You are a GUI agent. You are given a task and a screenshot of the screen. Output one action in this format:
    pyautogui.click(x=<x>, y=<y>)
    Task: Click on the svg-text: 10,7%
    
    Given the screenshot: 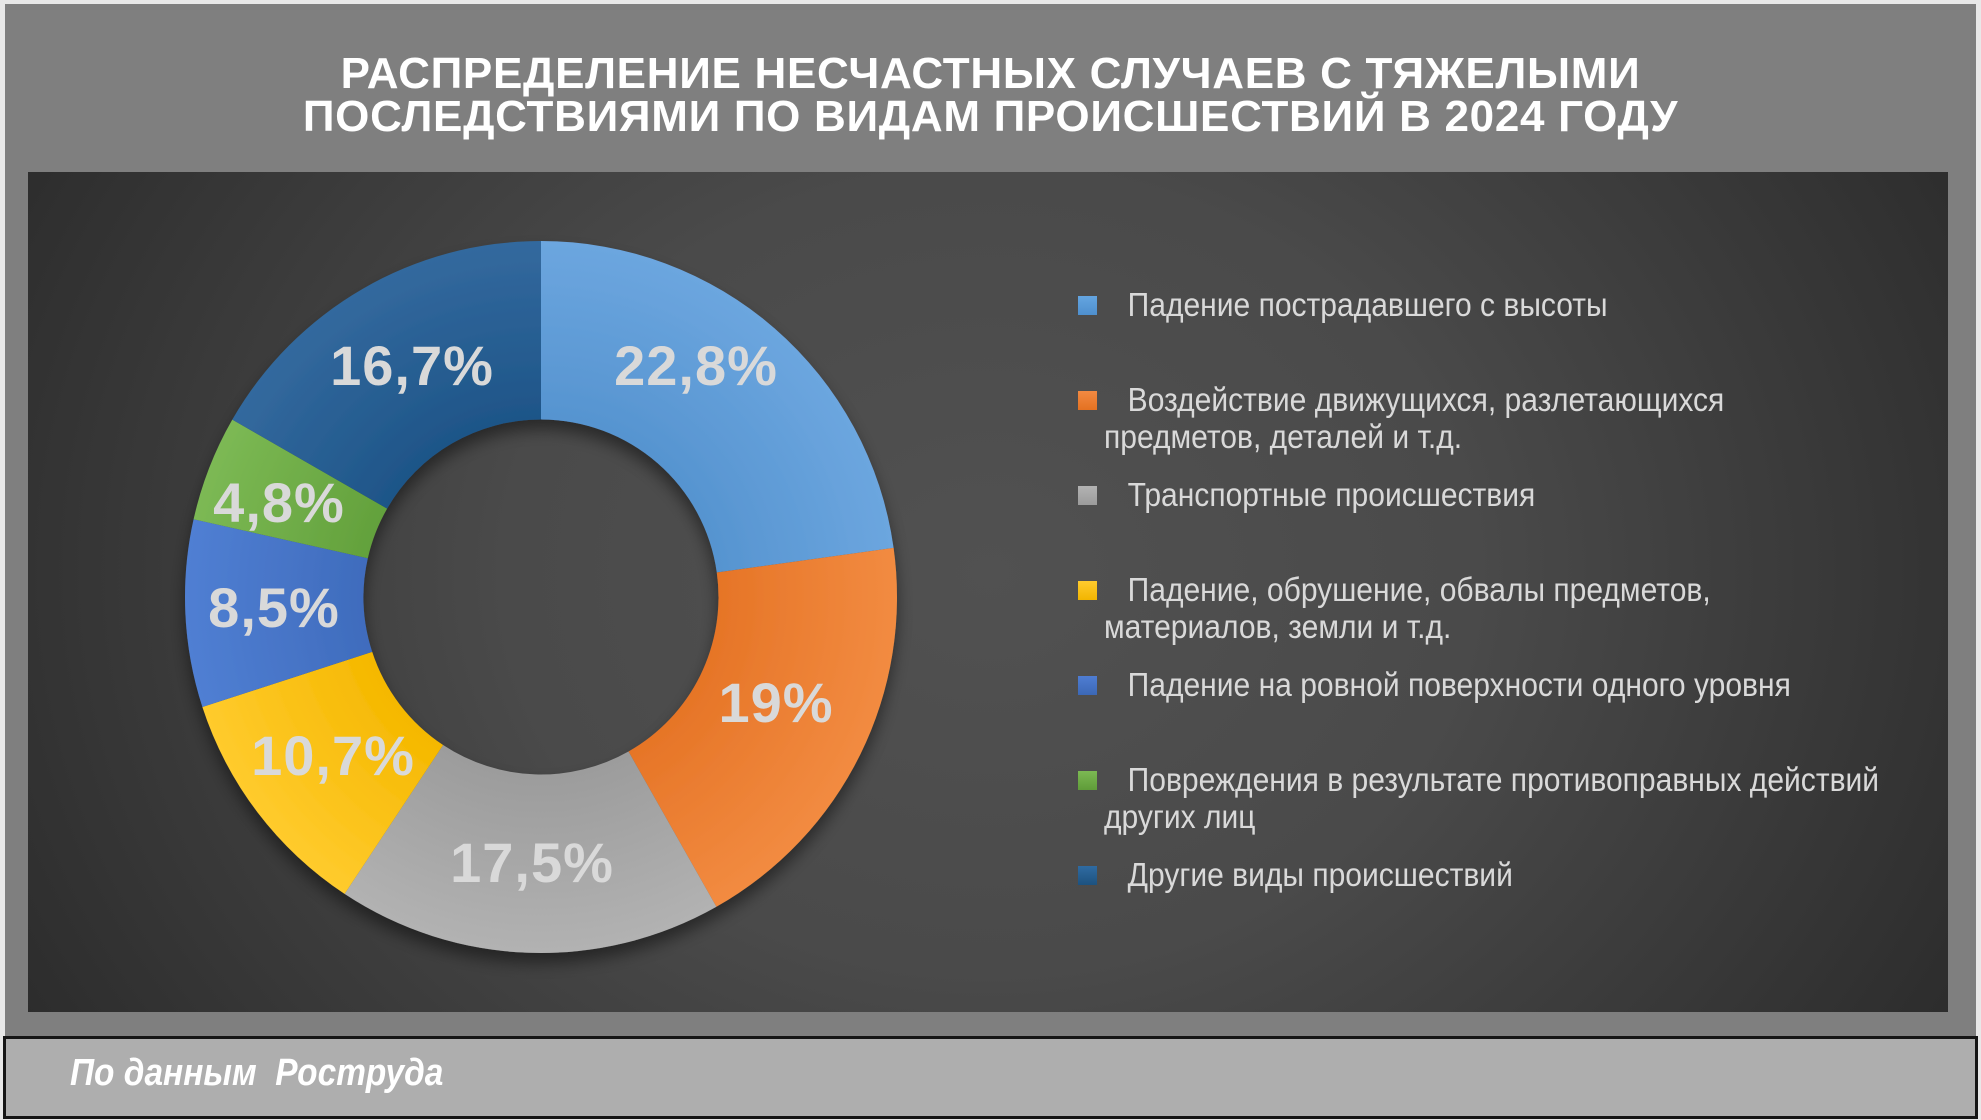 What is the action you would take?
    pyautogui.click(x=333, y=755)
    